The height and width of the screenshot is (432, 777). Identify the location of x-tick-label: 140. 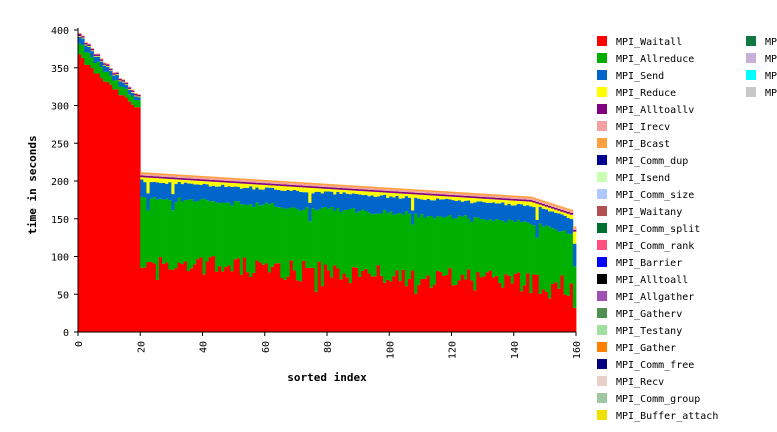
(515, 350).